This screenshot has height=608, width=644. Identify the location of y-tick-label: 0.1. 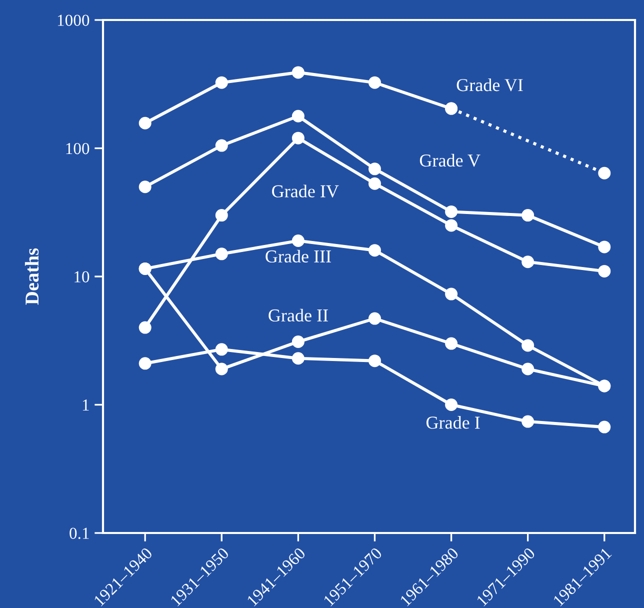
(79, 534).